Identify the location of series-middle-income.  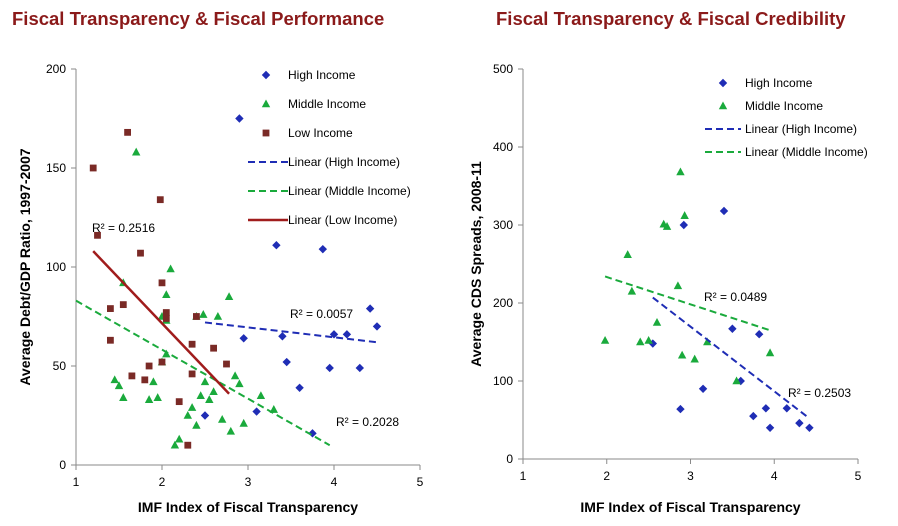
(194, 298).